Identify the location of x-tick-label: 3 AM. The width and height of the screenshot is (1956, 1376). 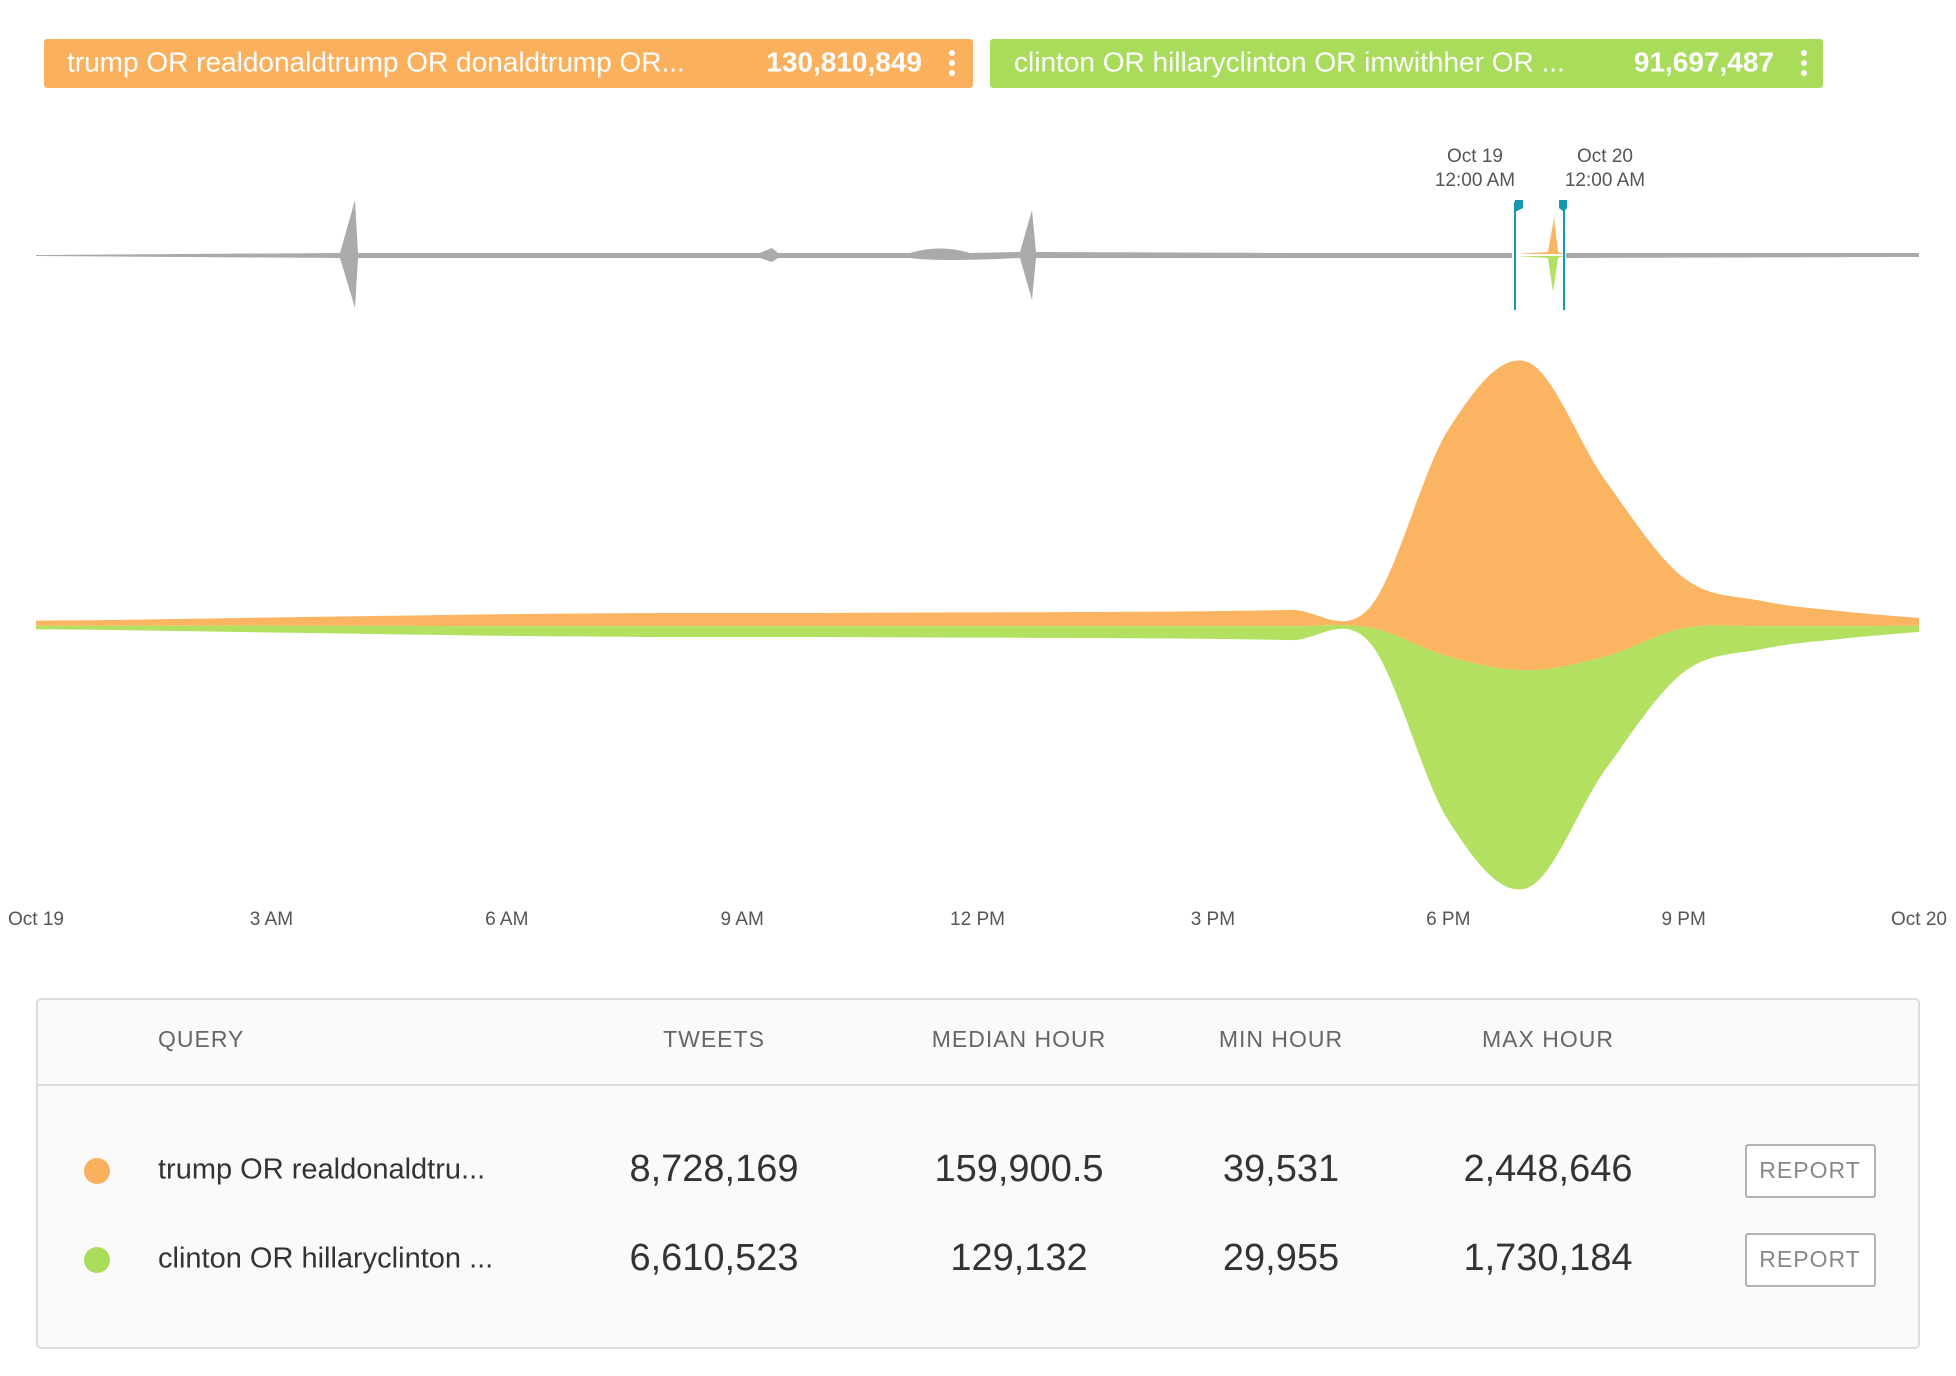
(271, 919).